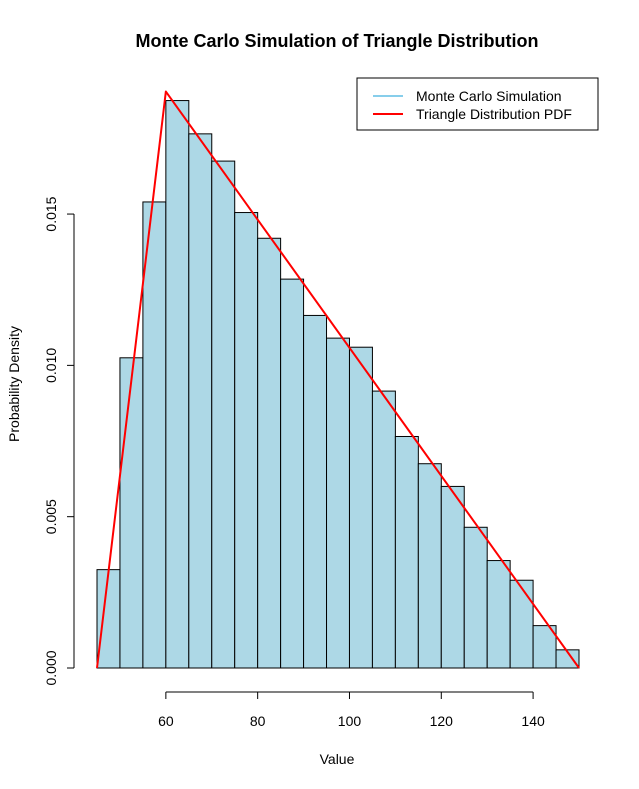 This screenshot has height=789, width=639. Describe the element at coordinates (337, 759) in the screenshot. I see `x-axis-label: Value` at that location.